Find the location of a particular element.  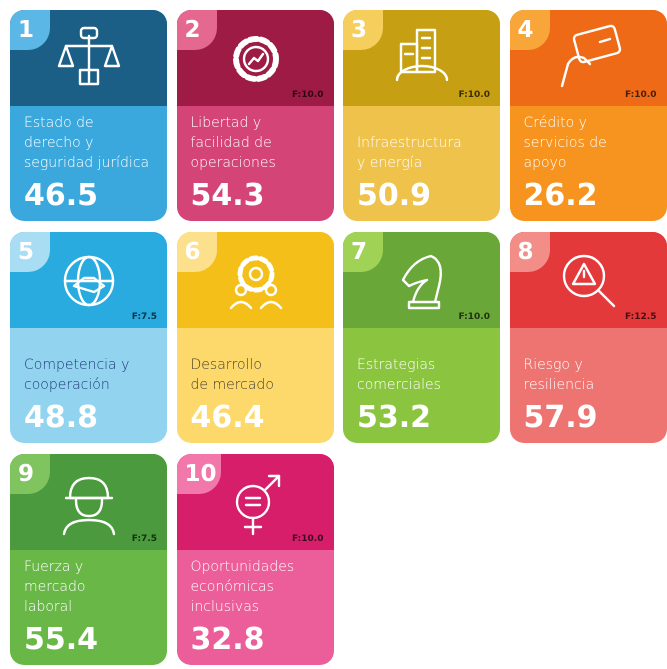

label-line: económicas is located at coordinates (232, 587).